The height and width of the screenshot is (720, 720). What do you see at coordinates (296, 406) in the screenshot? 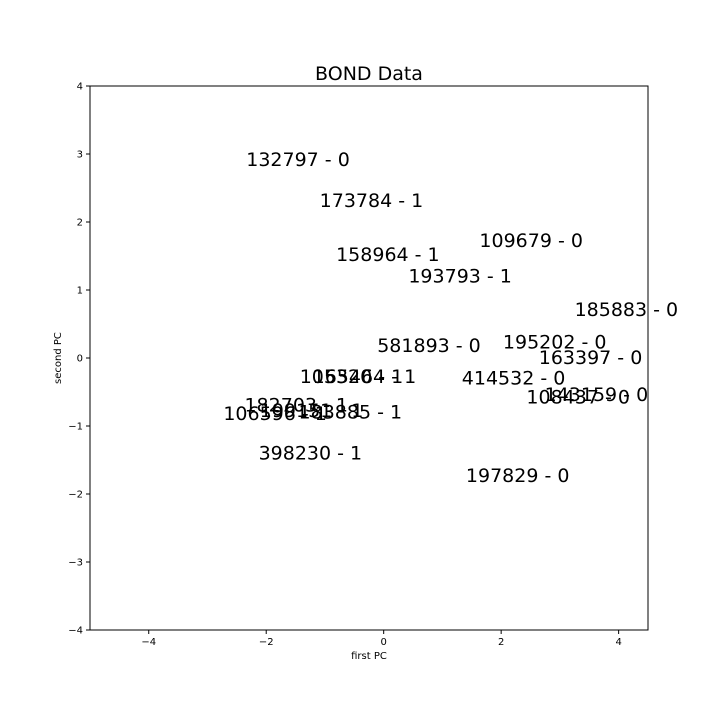
I see `point-label: 182703 - 1` at bounding box center [296, 406].